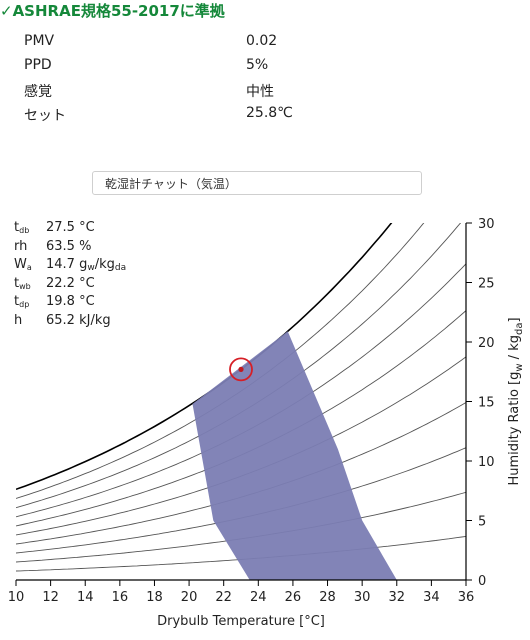  Describe the element at coordinates (39, 41) in the screenshot. I see `result-label: PMV` at that location.